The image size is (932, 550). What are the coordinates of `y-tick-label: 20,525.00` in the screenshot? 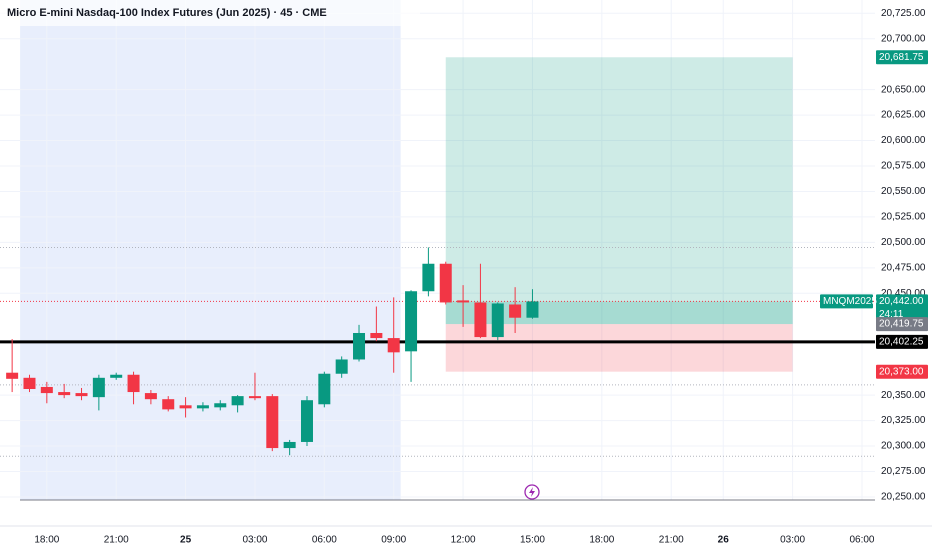 It's located at (903, 217).